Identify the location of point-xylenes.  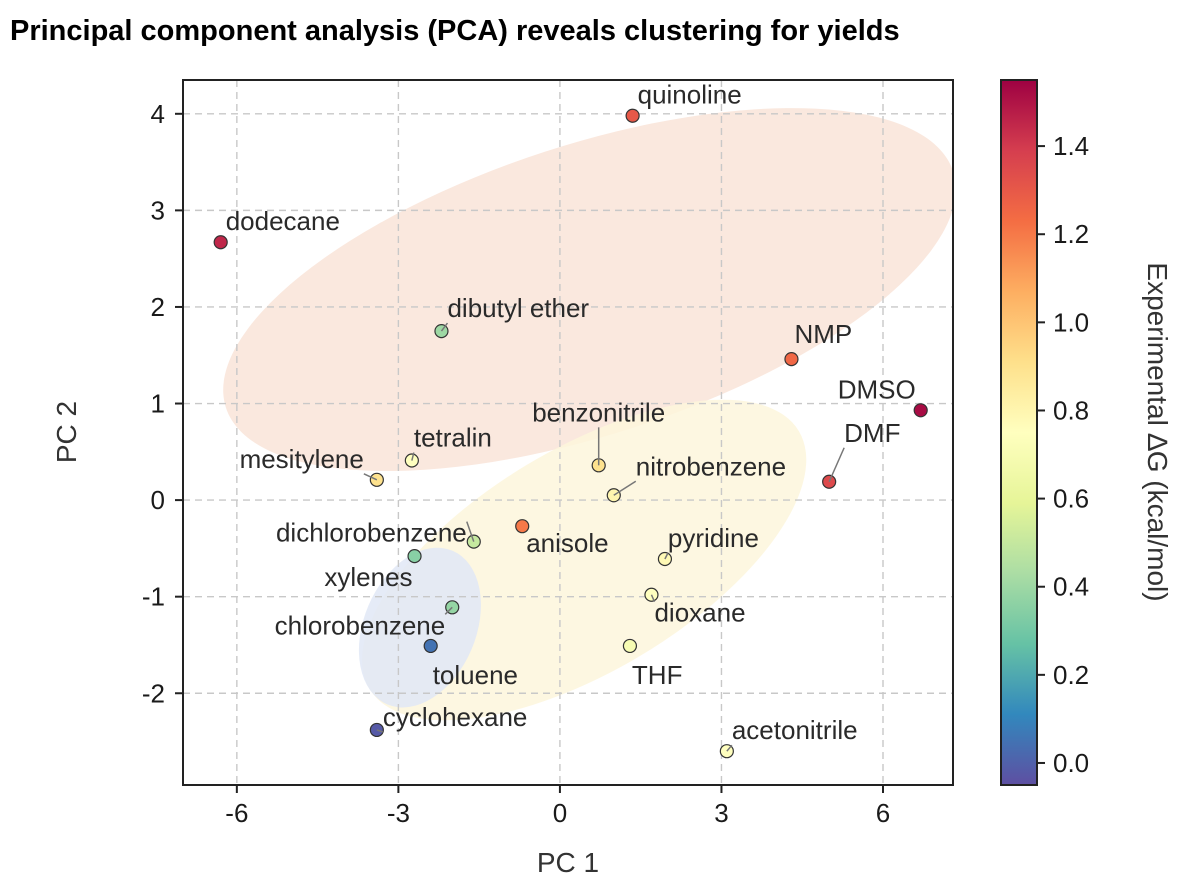
(414, 556).